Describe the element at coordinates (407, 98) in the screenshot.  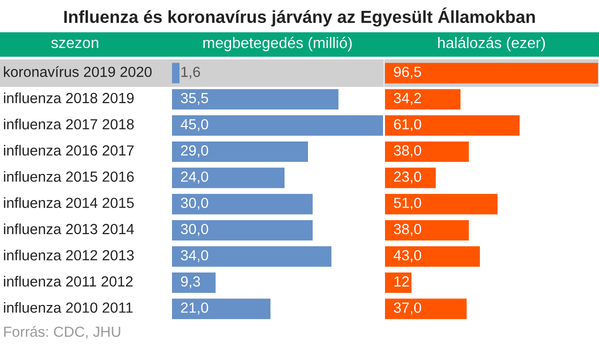
I see `data-label: 34,2` at that location.